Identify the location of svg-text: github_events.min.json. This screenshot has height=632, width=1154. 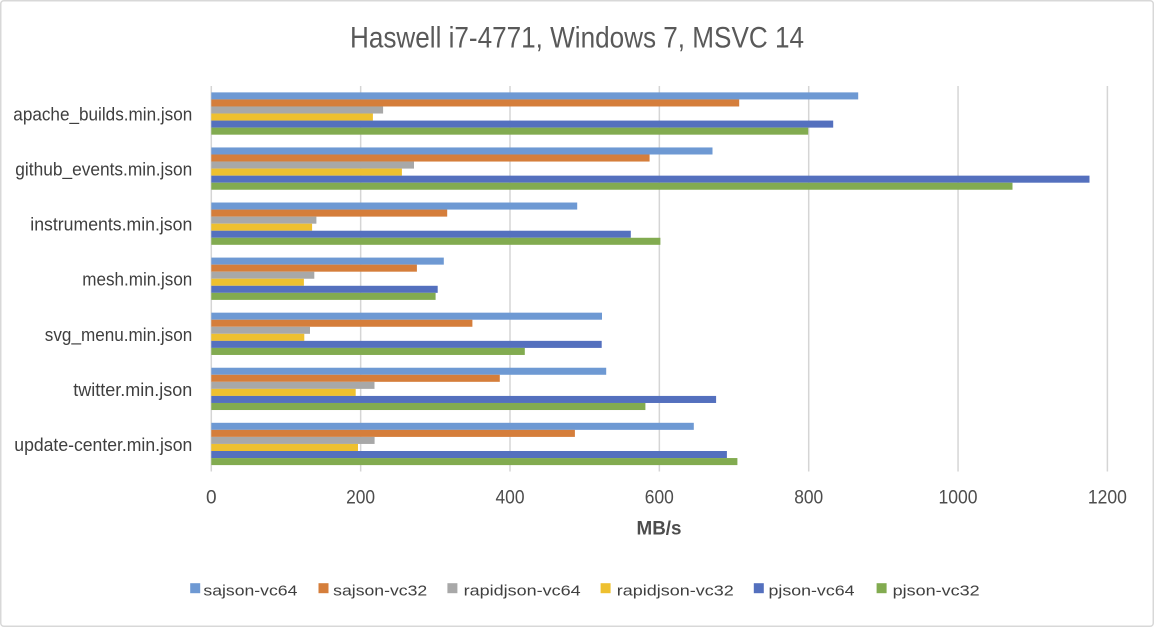
(103, 170).